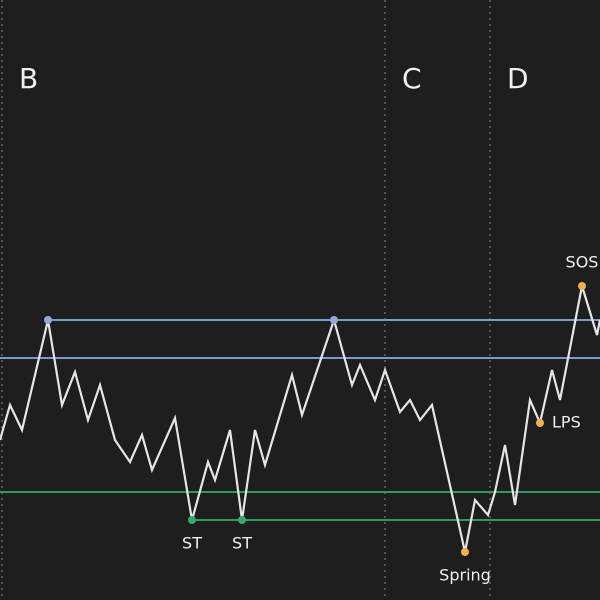 This screenshot has width=600, height=600. Describe the element at coordinates (518, 78) in the screenshot. I see `phase-label: D` at that location.